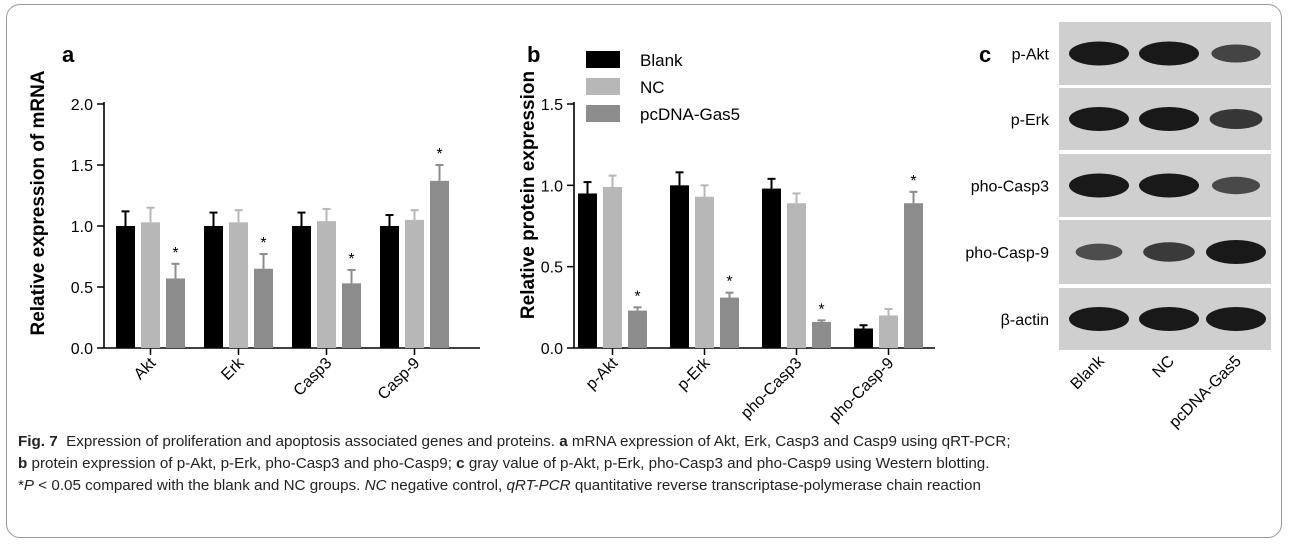  What do you see at coordinates (460, 463) in the screenshot?
I see `caption-c-label: c` at bounding box center [460, 463].